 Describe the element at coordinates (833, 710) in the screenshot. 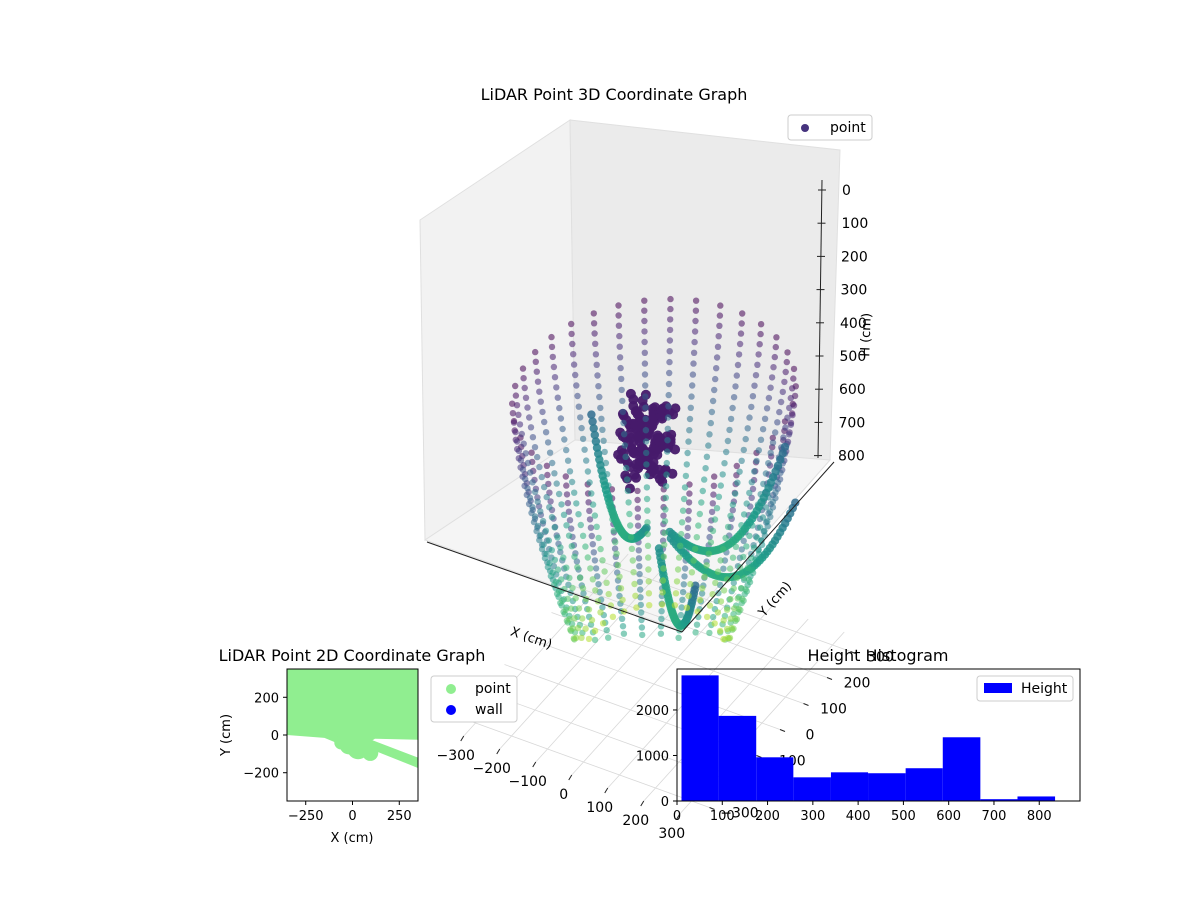

I see `y-tick-label-3d: 100` at that location.